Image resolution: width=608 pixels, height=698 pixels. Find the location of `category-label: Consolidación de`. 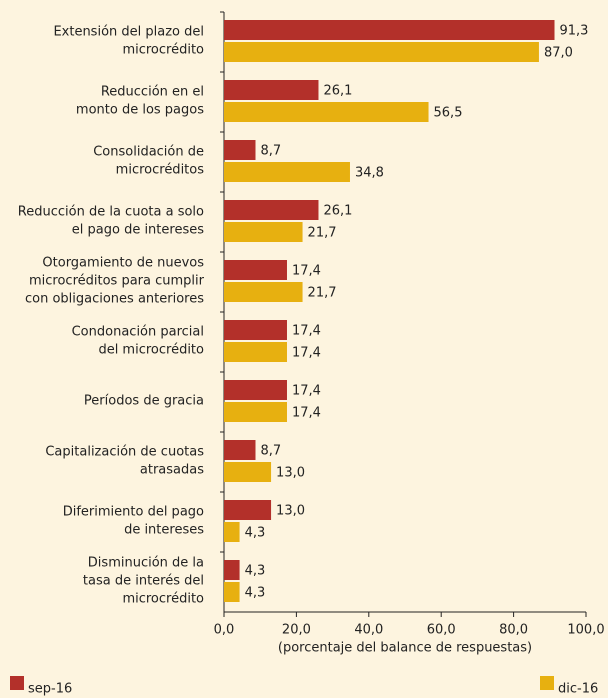

category-label: Consolidación de is located at coordinates (148, 152).